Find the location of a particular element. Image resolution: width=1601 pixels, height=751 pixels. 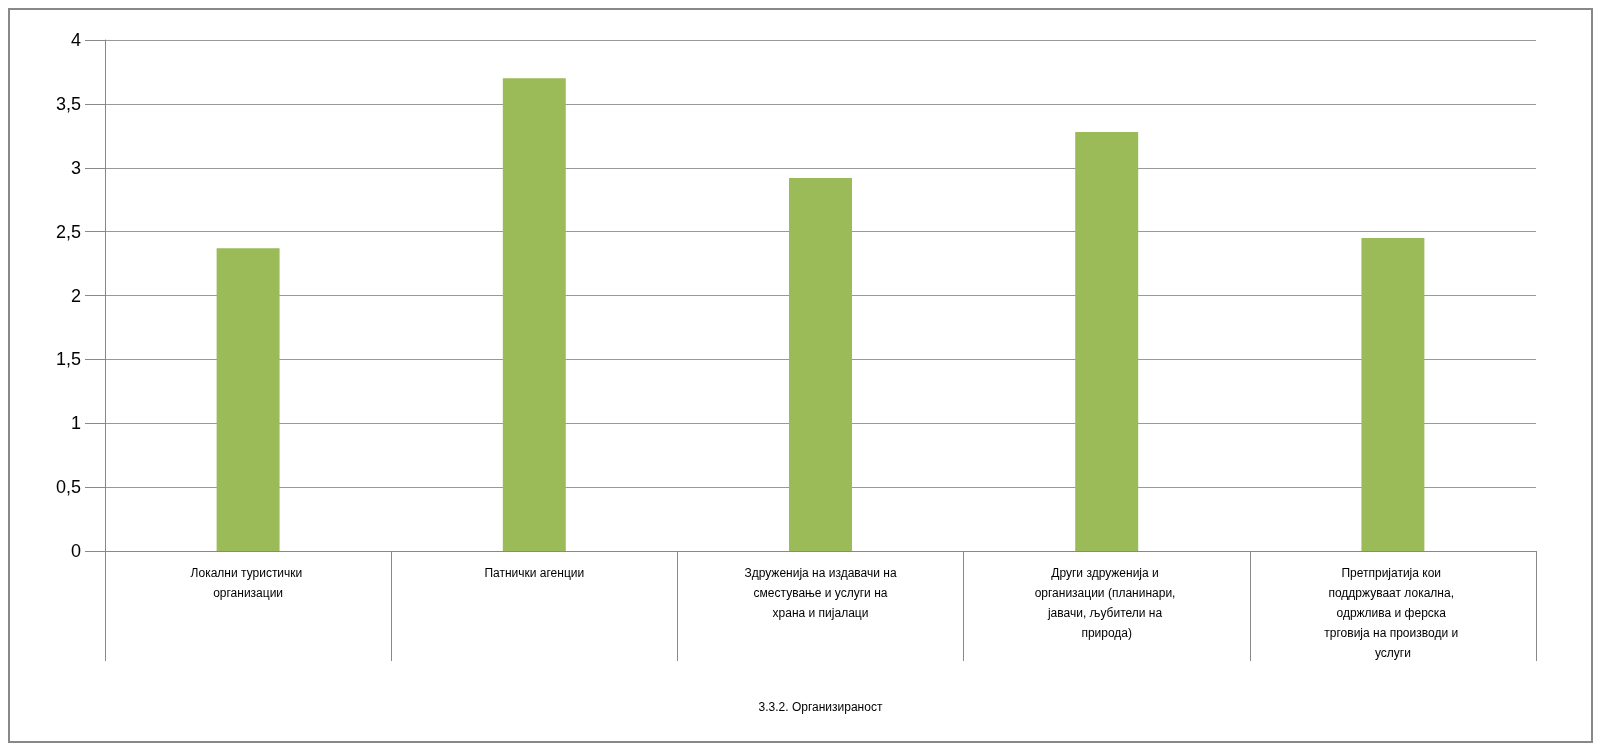

x-tick-label: Други здруженија и организации (планинари, јавачи, љубители на природа) is located at coordinates (1106, 603).